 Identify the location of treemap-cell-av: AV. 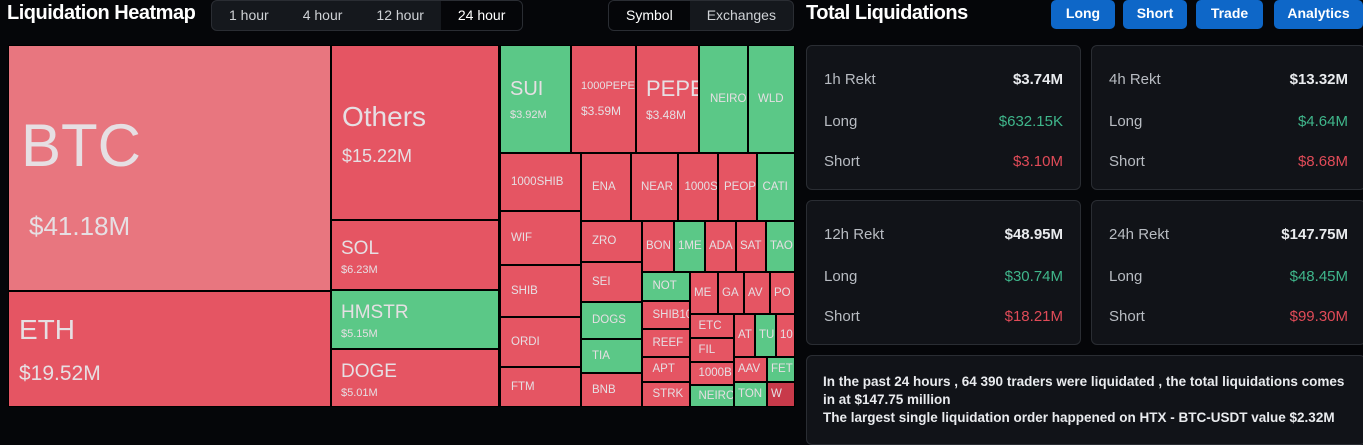
(757, 293).